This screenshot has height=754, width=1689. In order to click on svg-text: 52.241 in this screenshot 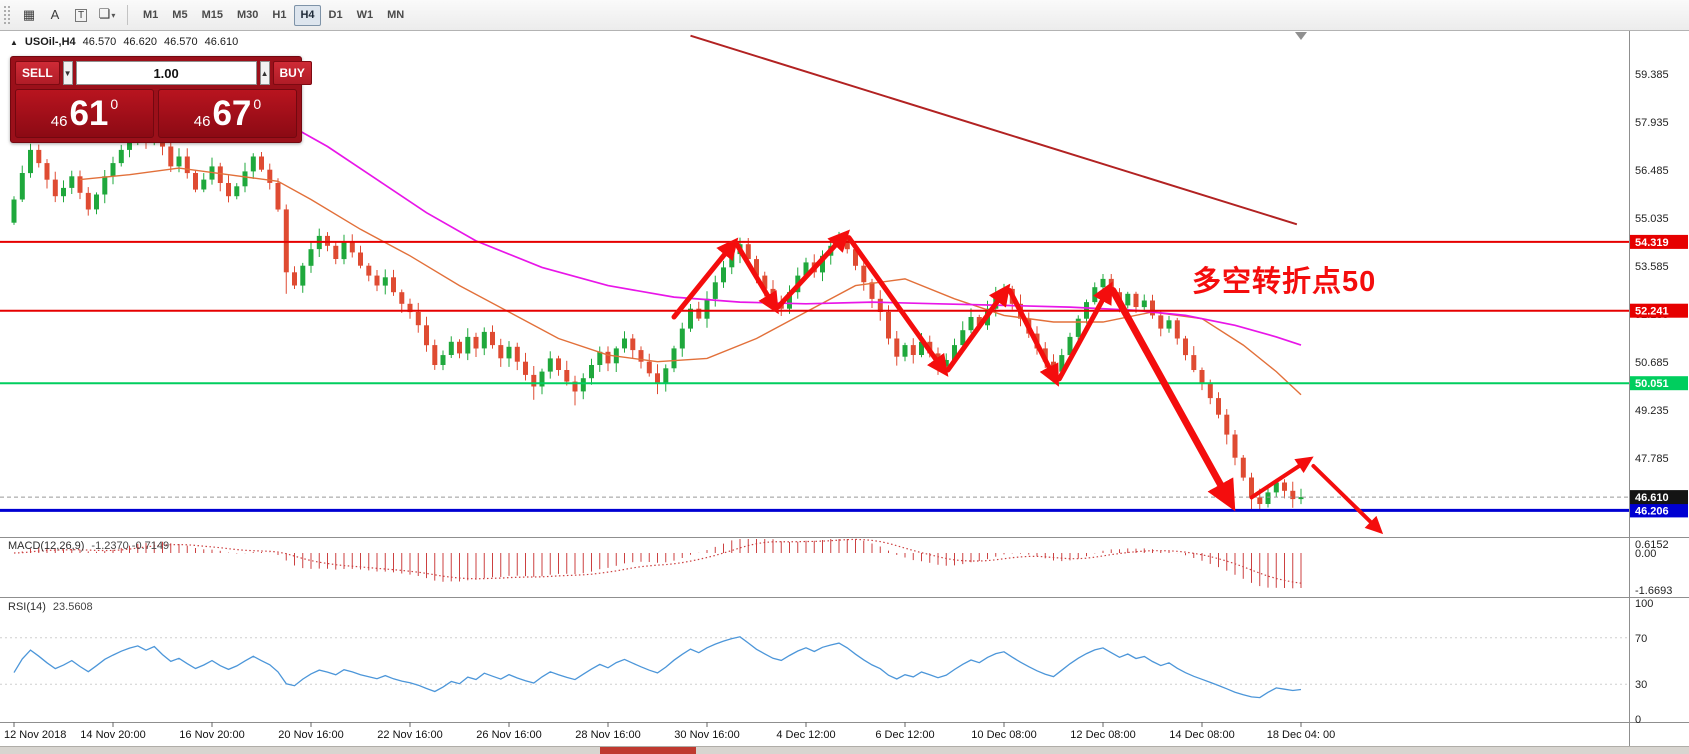, I will do `click(1652, 312)`.